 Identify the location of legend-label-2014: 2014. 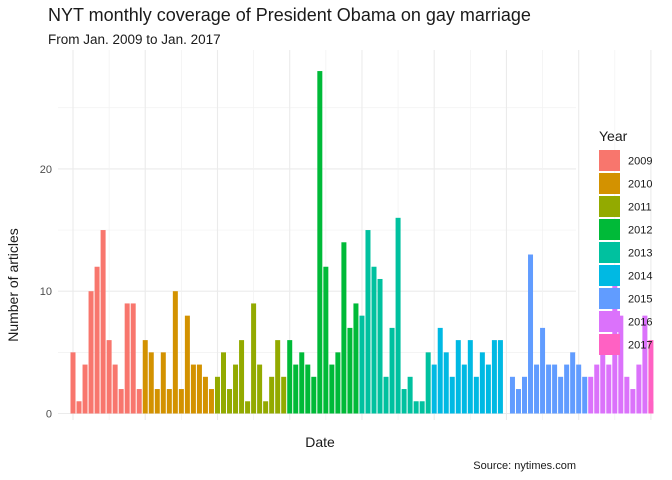
(640, 277).